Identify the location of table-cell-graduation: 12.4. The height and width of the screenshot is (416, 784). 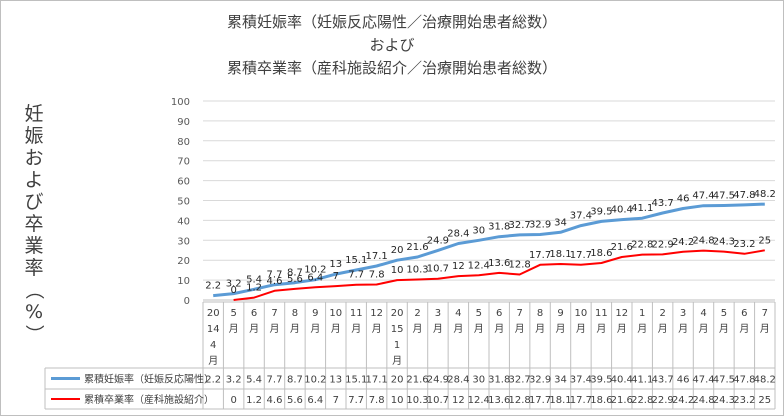
(479, 400).